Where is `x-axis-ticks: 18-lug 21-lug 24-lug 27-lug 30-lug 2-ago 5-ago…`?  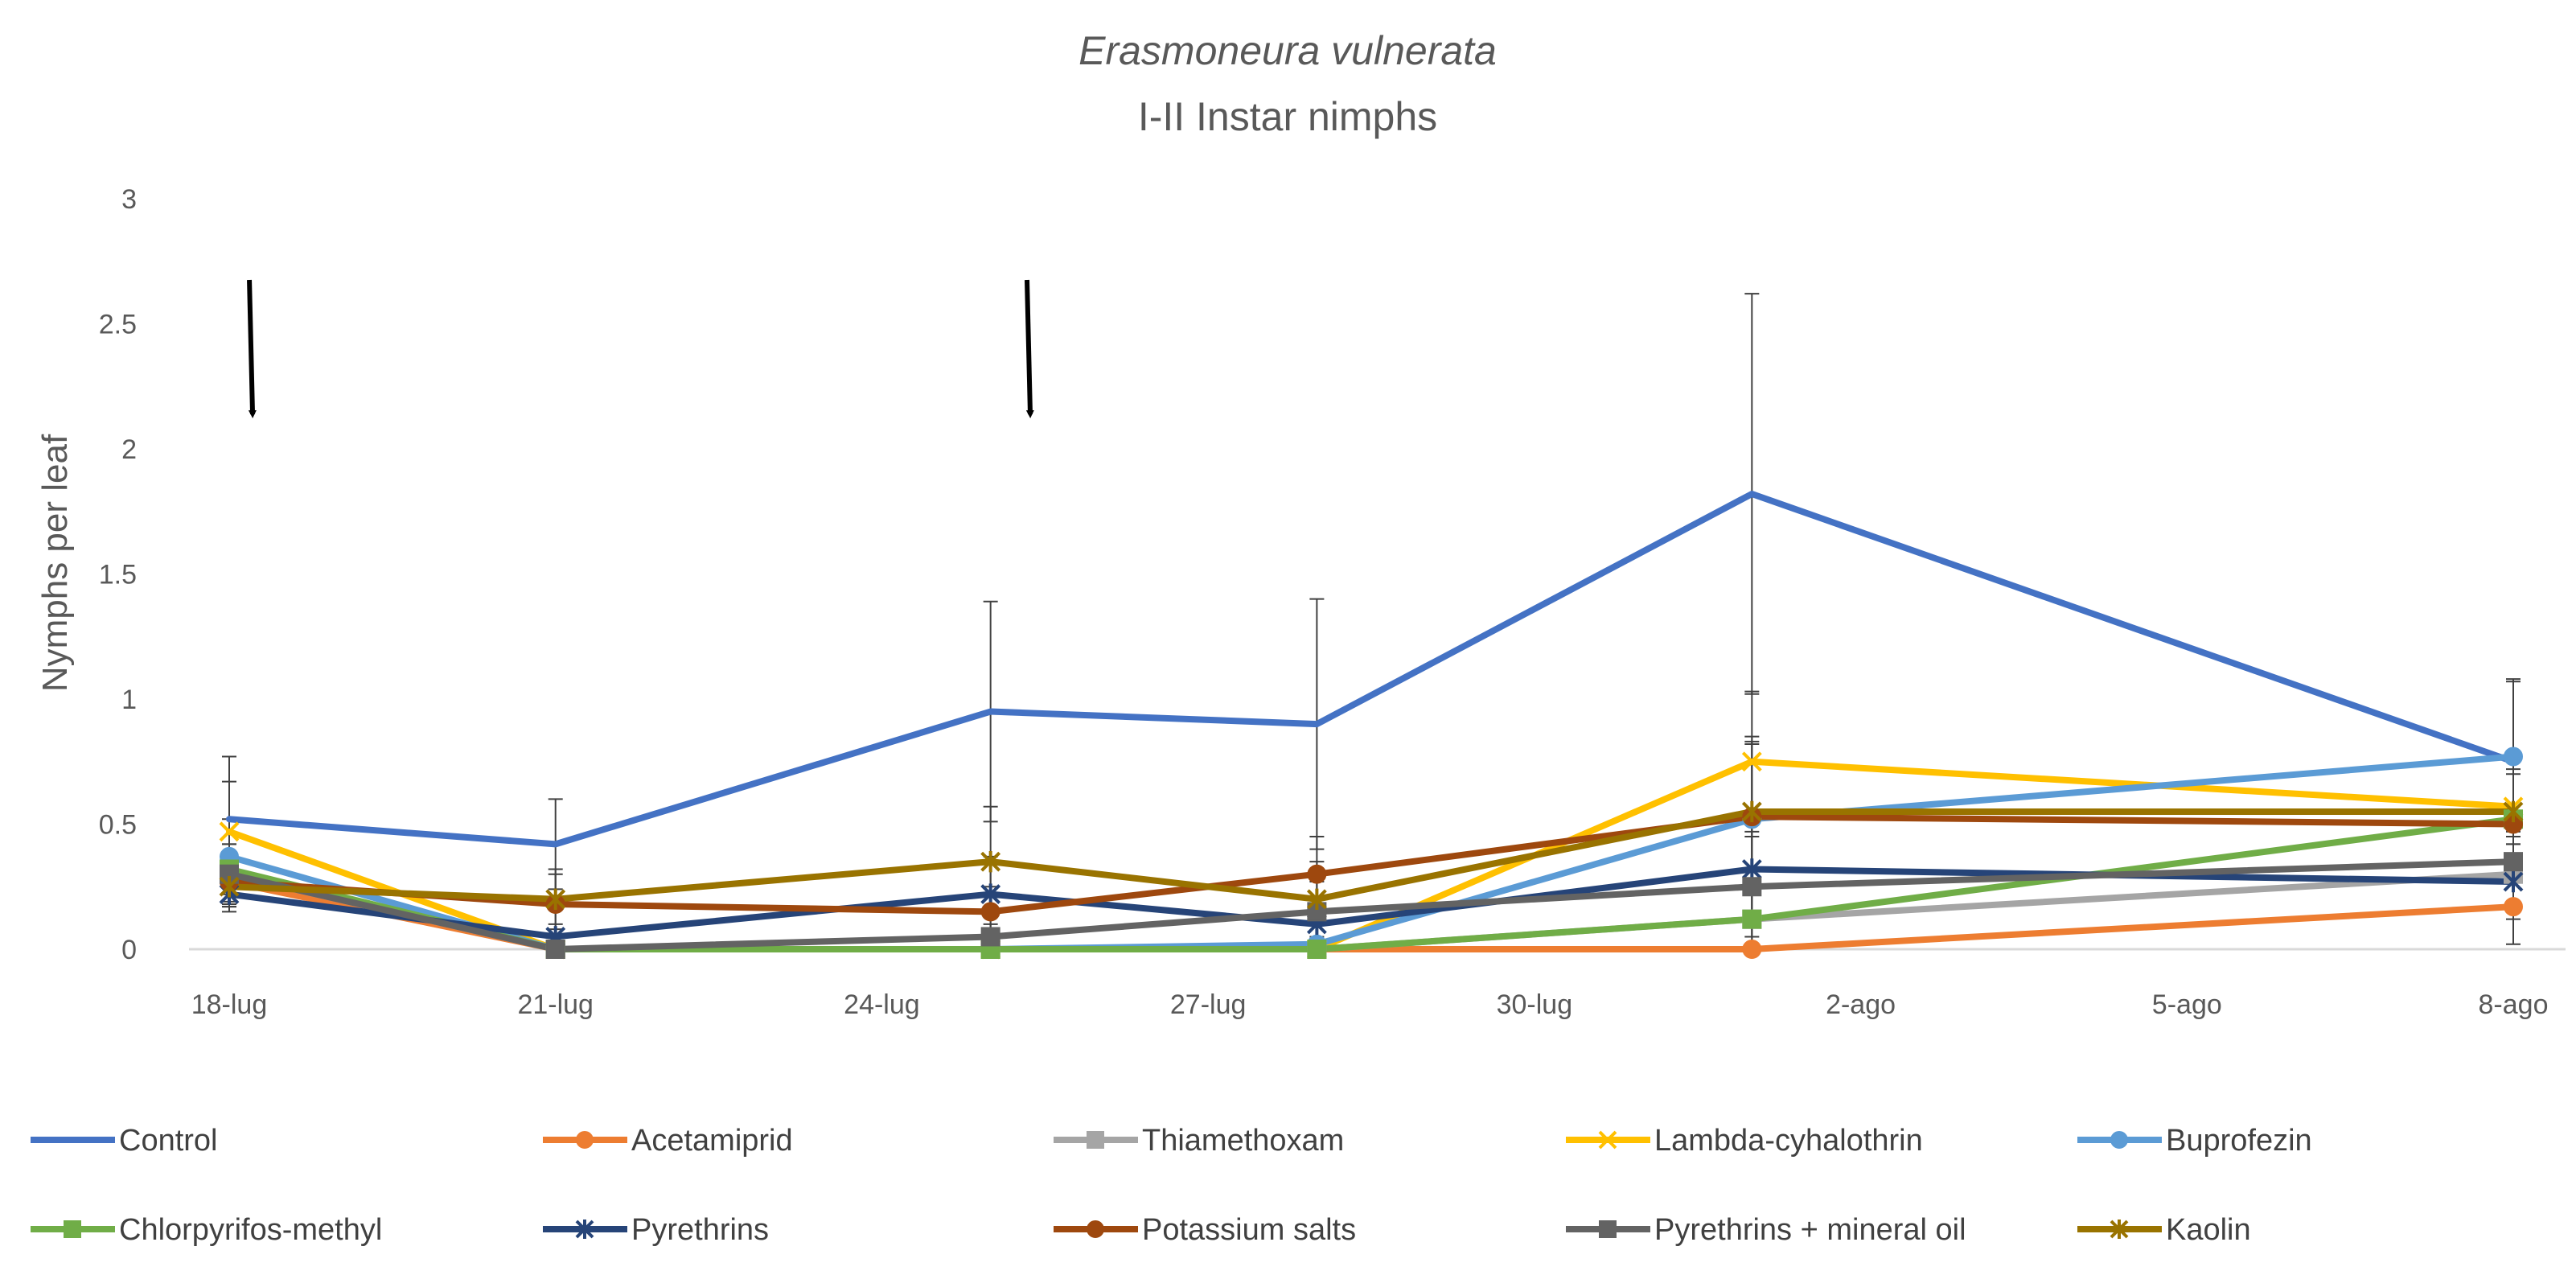 x-axis-ticks: 18-lug 21-lug 24-lug 27-lug 30-lug 2-ago 5-ago… is located at coordinates (1370, 1004).